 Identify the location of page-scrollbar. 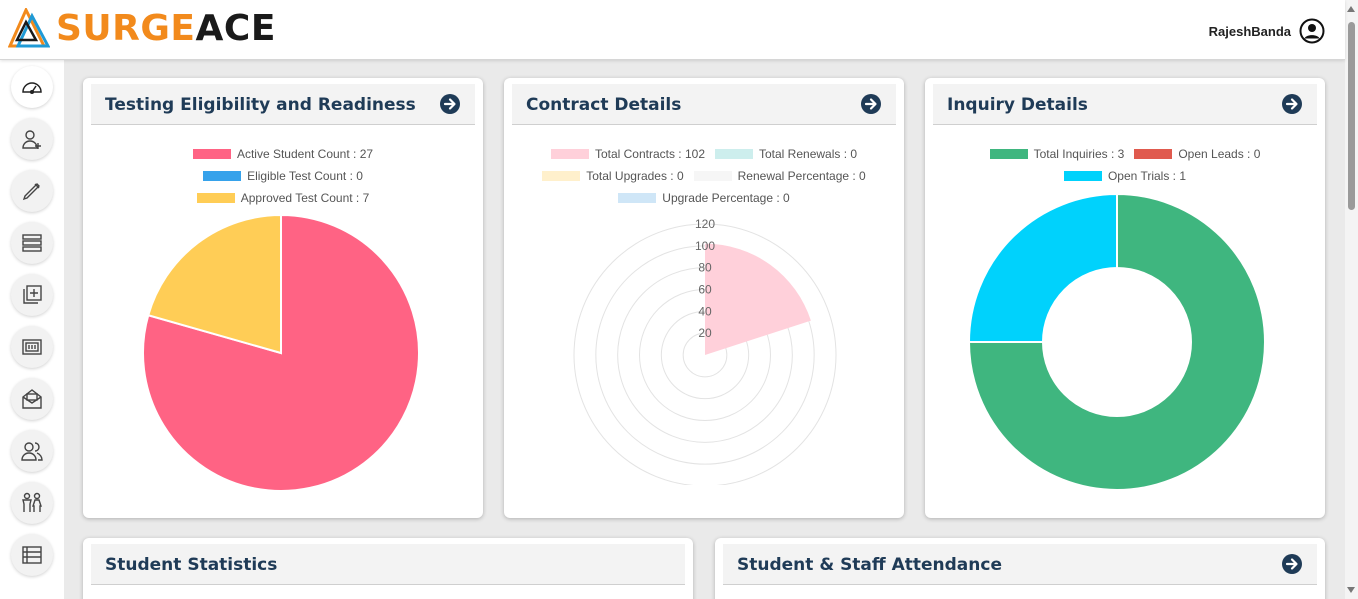
(1351, 299).